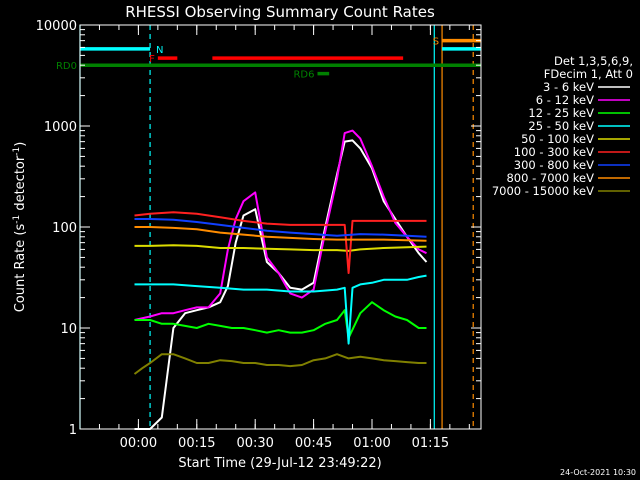 The width and height of the screenshot is (640, 480). I want to click on x-tick-label-0: 00:00, so click(138, 443).